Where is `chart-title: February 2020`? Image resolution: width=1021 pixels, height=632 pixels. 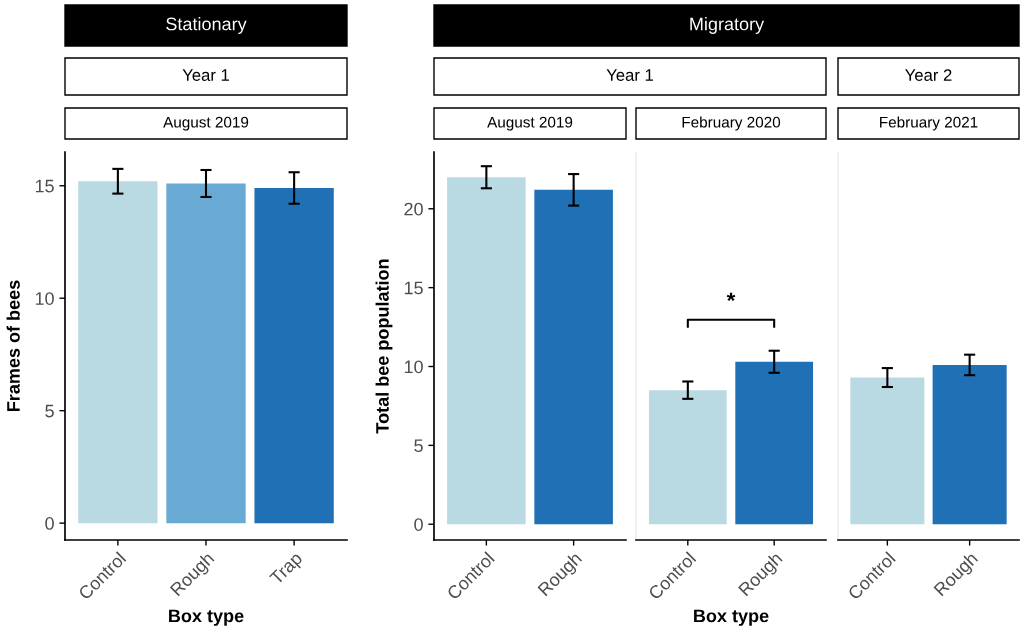 chart-title: February 2020 is located at coordinates (731, 123).